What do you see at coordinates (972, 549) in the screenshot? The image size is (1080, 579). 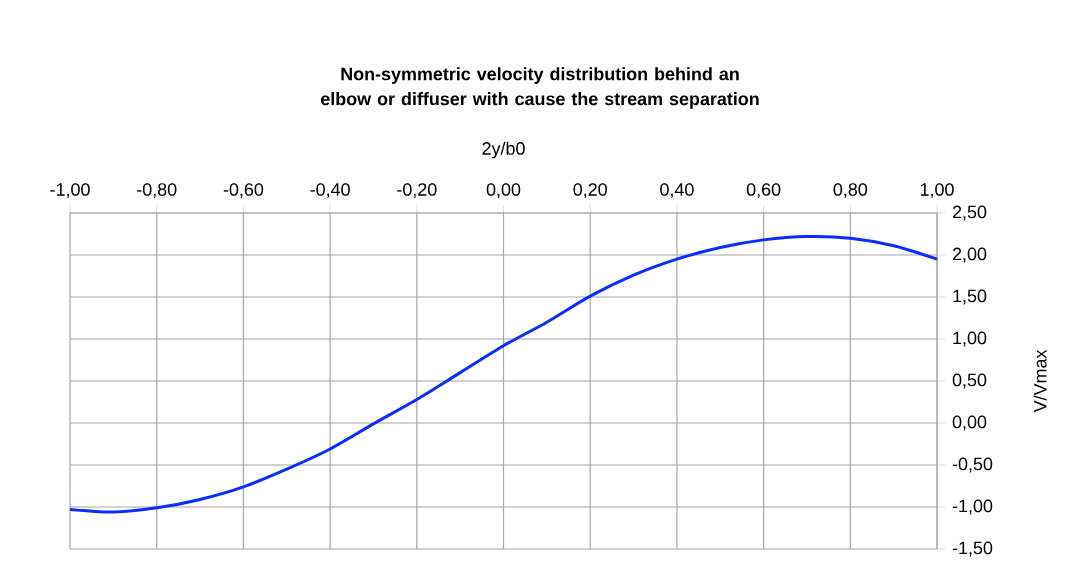 I see `y-tick-label: -1,50` at bounding box center [972, 549].